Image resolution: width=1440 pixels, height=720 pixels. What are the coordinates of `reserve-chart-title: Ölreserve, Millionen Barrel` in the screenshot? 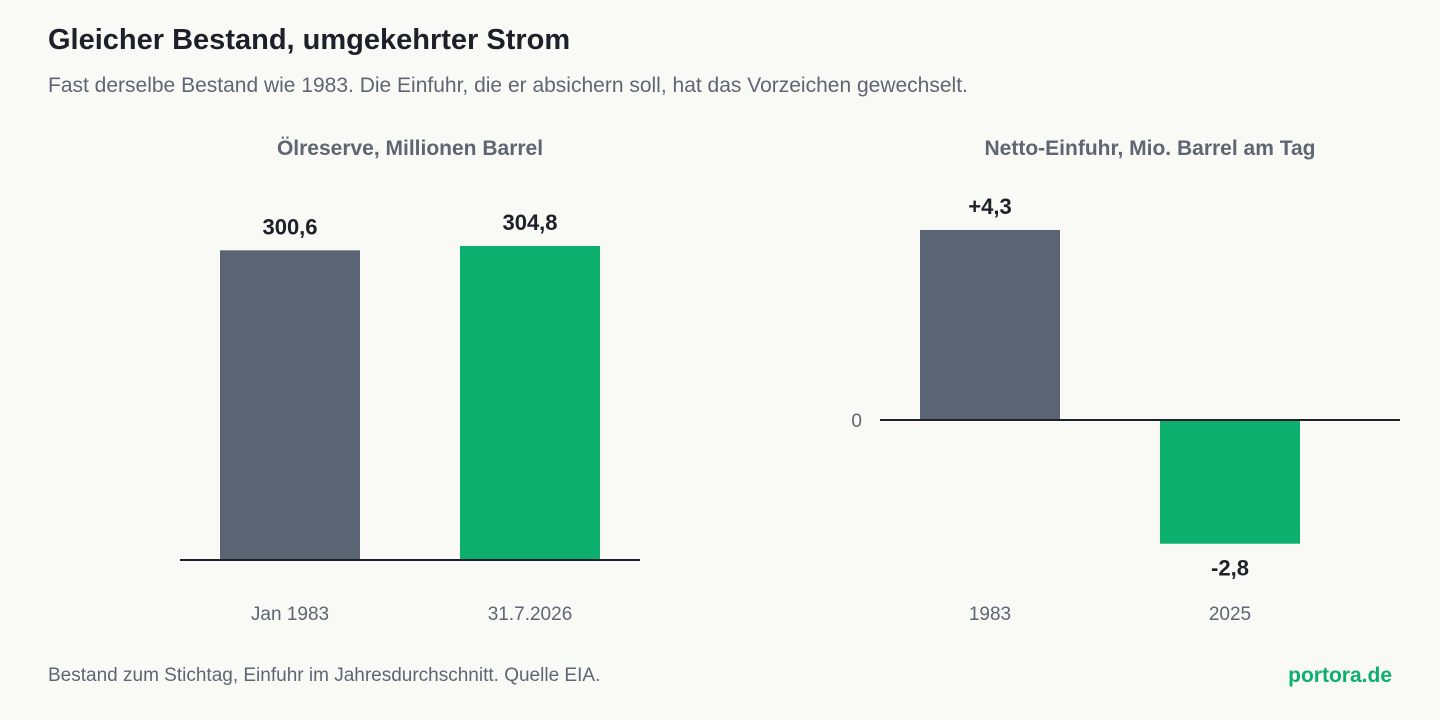 It's located at (410, 148).